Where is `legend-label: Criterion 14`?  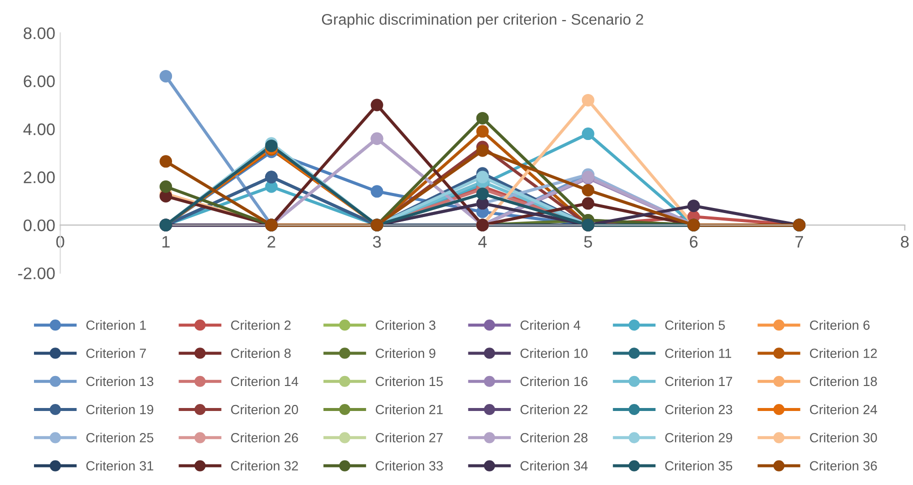 legend-label: Criterion 14 is located at coordinates (264, 381).